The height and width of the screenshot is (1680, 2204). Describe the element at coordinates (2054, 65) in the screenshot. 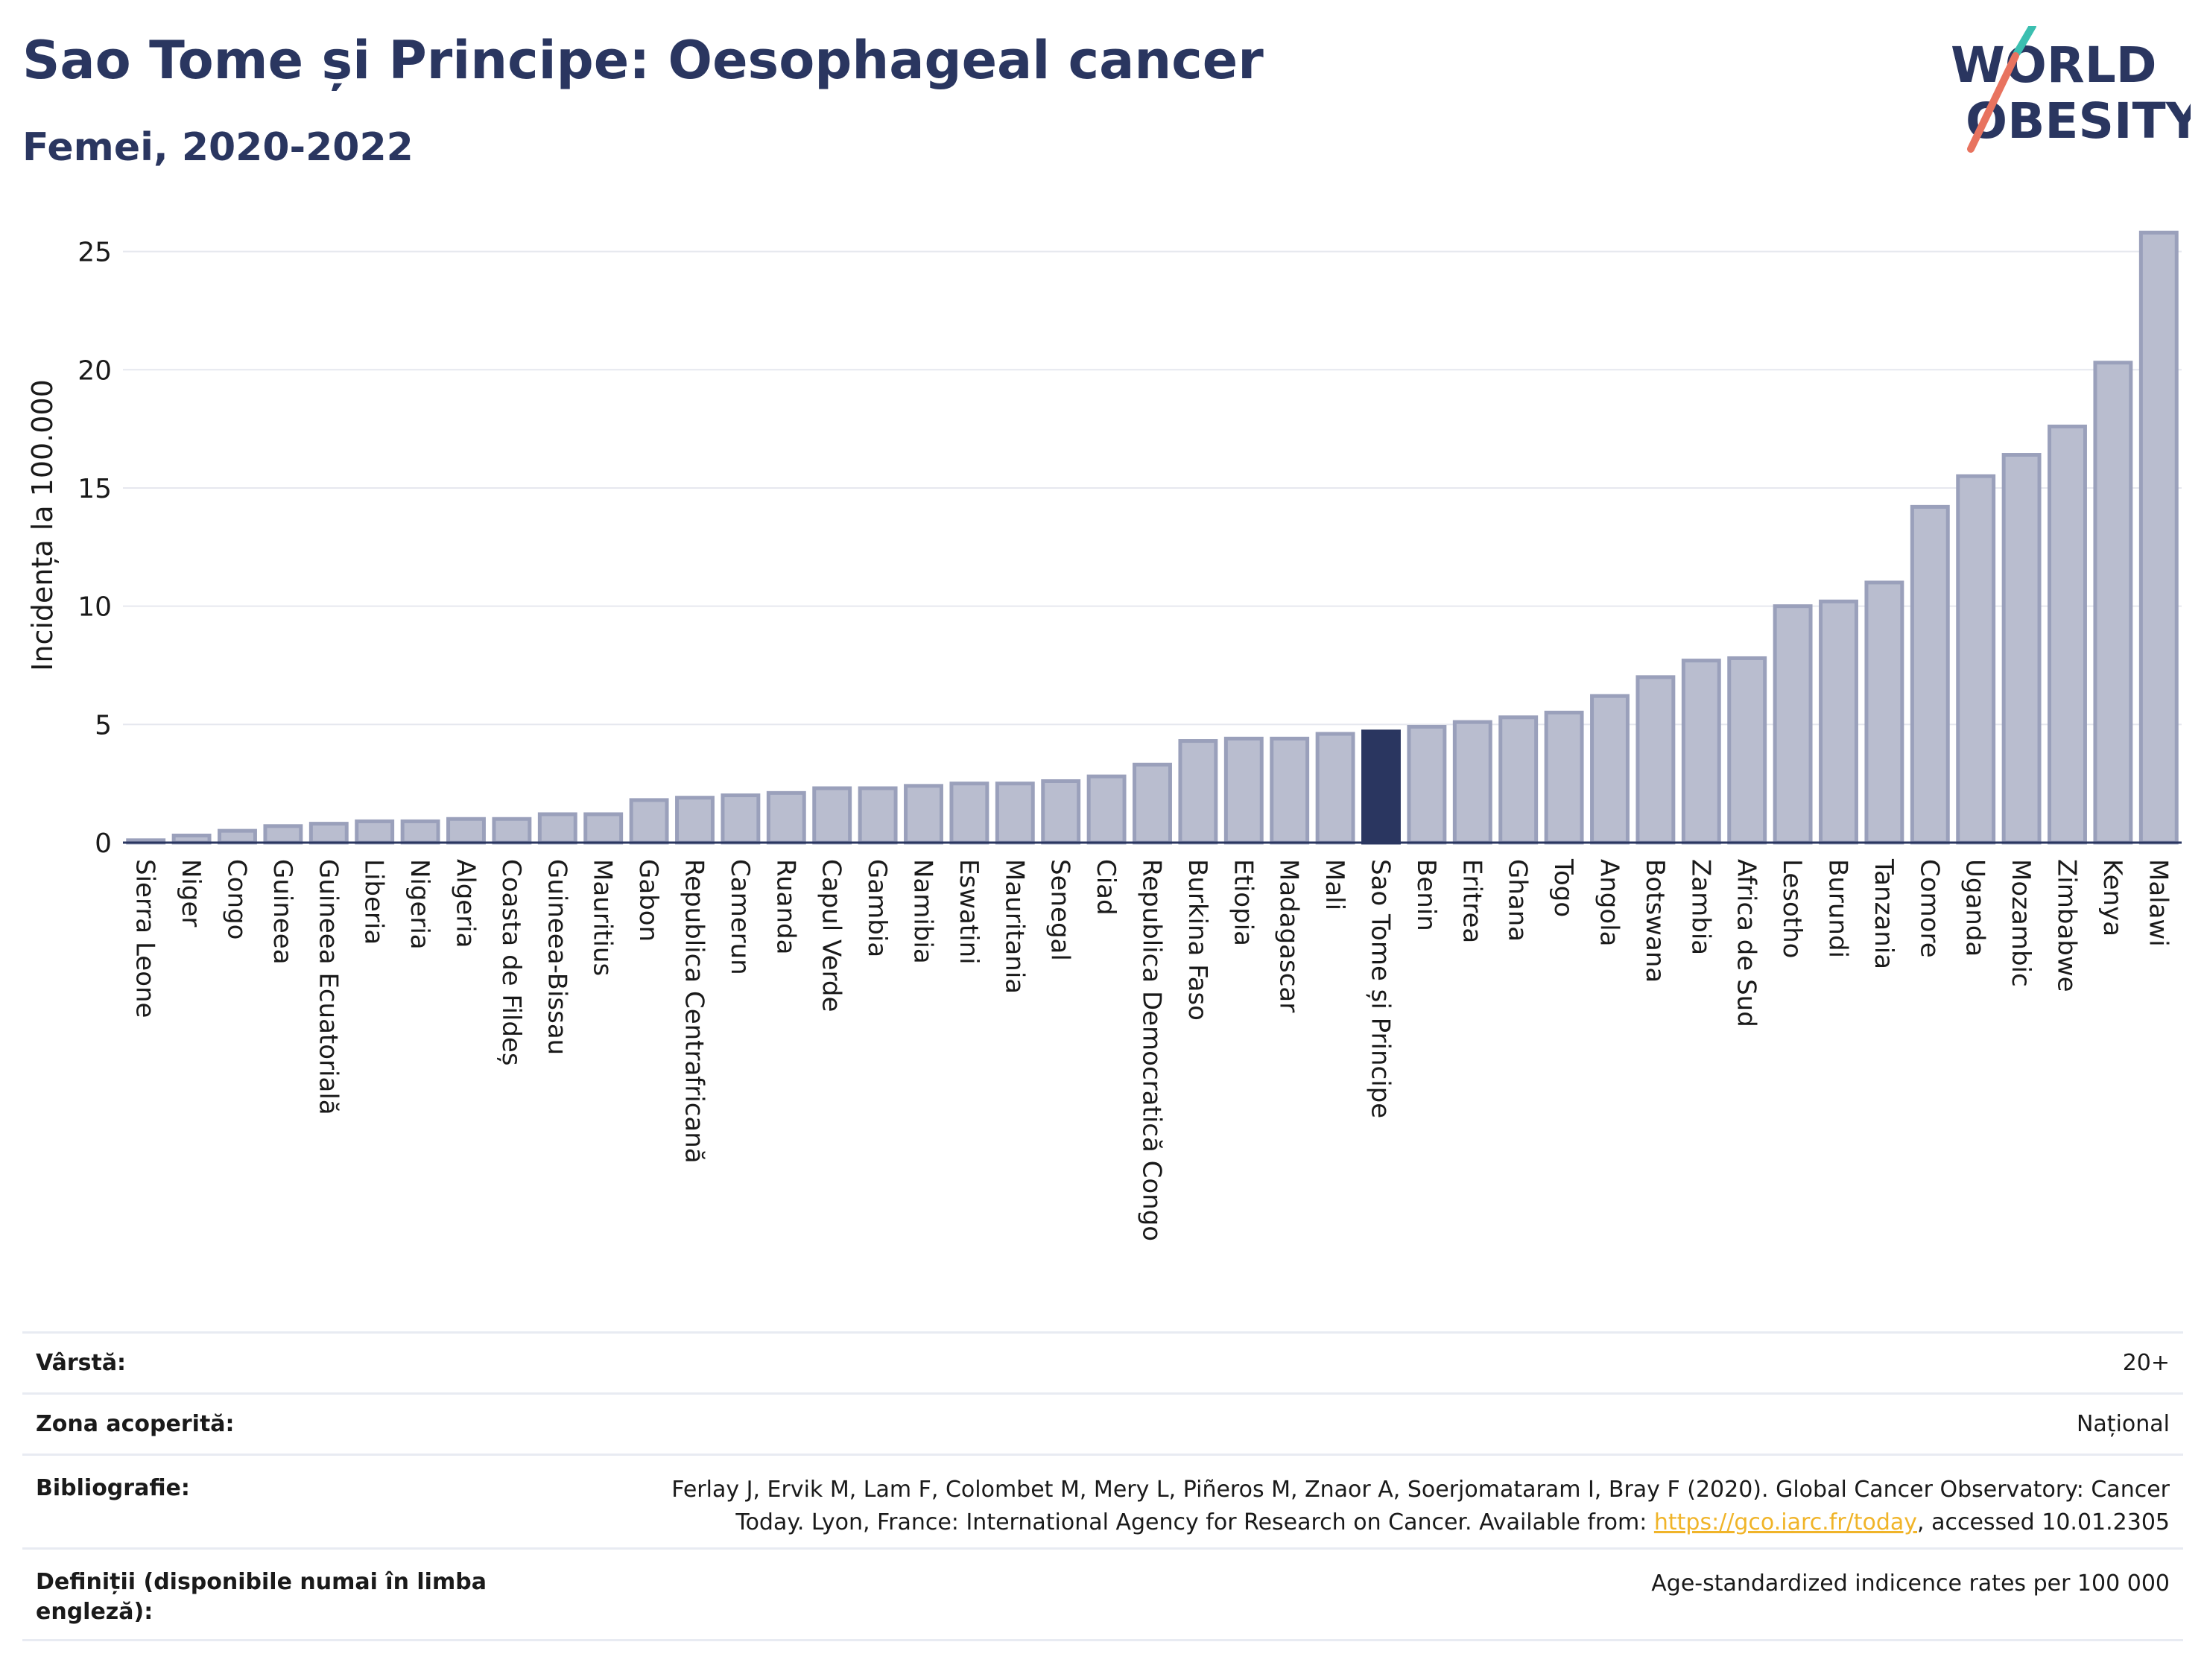

I see `logo-line-1: WORLD` at that location.